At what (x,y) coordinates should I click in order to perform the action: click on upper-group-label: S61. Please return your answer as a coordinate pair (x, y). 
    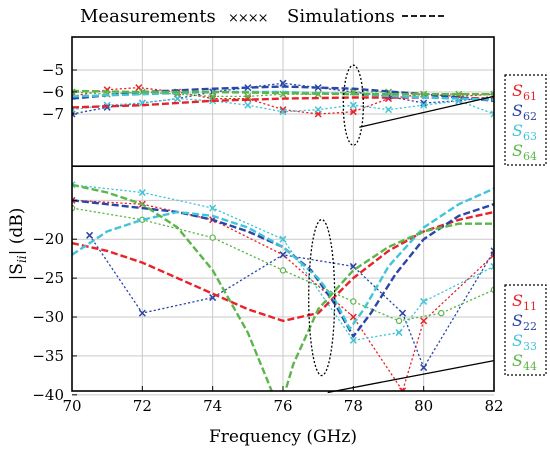
    Looking at the image, I should click on (524, 92).